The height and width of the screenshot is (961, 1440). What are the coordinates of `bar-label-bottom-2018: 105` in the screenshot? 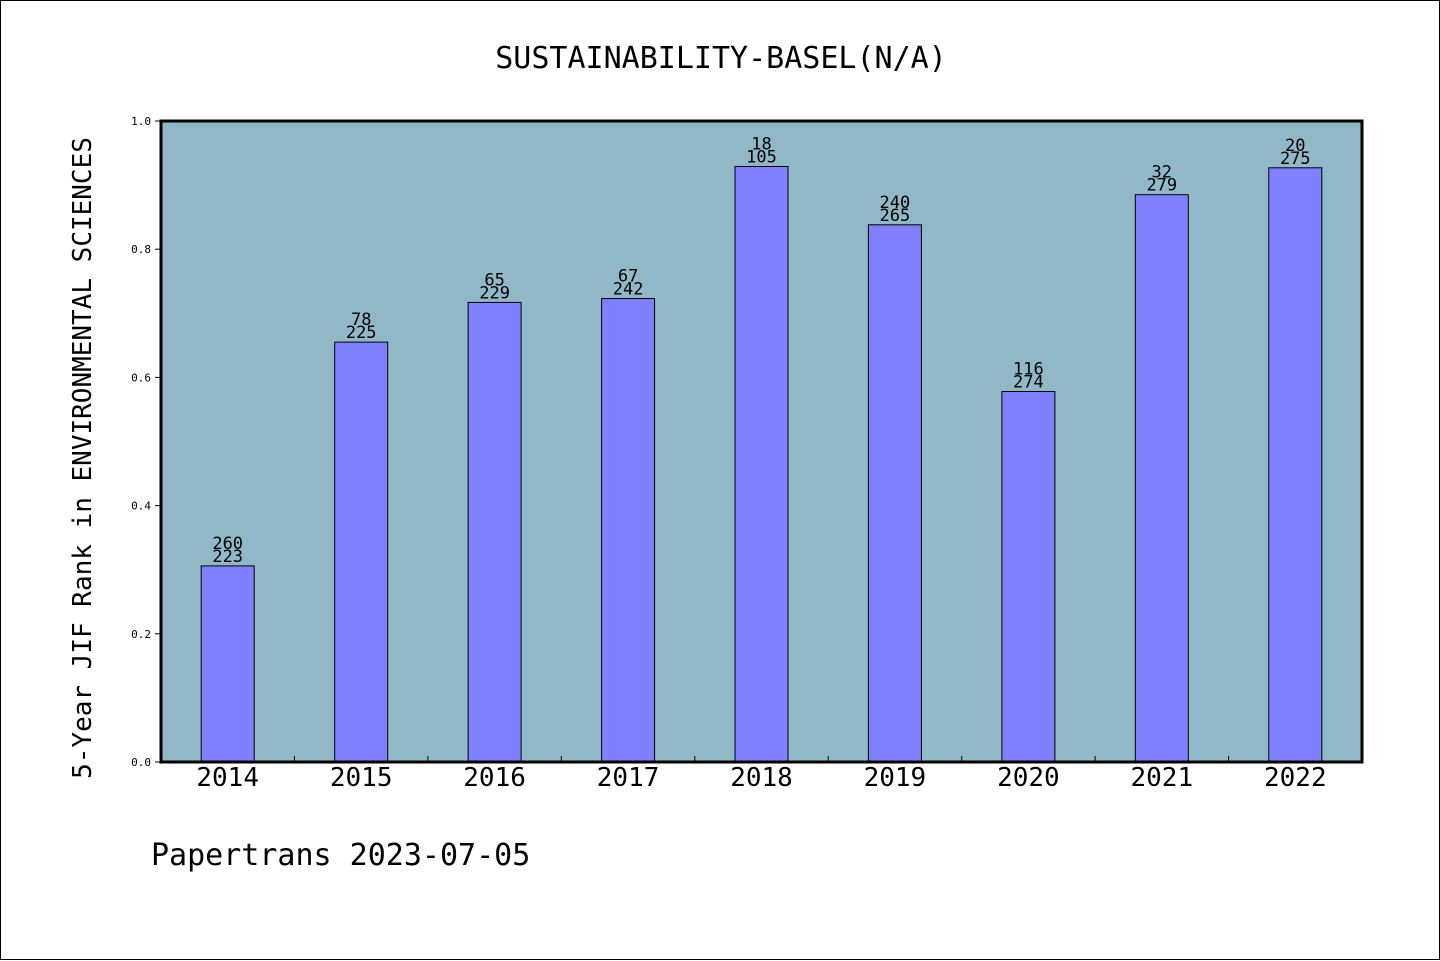 It's located at (761, 158).